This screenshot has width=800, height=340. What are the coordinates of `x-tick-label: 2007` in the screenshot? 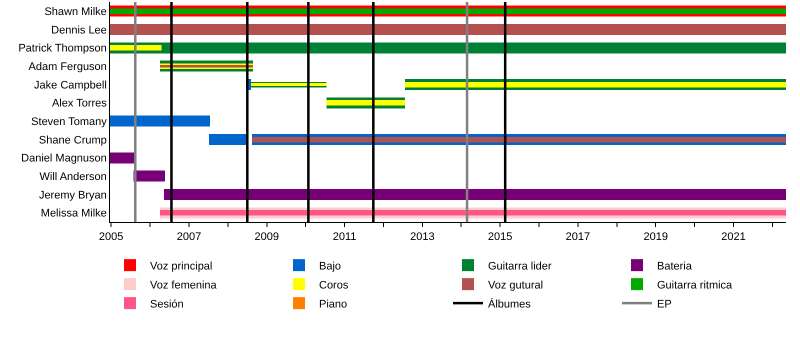 It's located at (189, 237).